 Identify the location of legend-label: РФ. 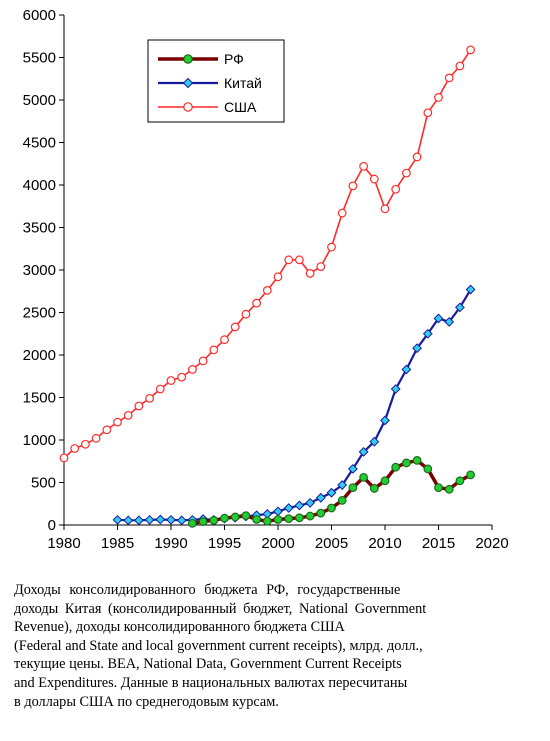
(234, 59).